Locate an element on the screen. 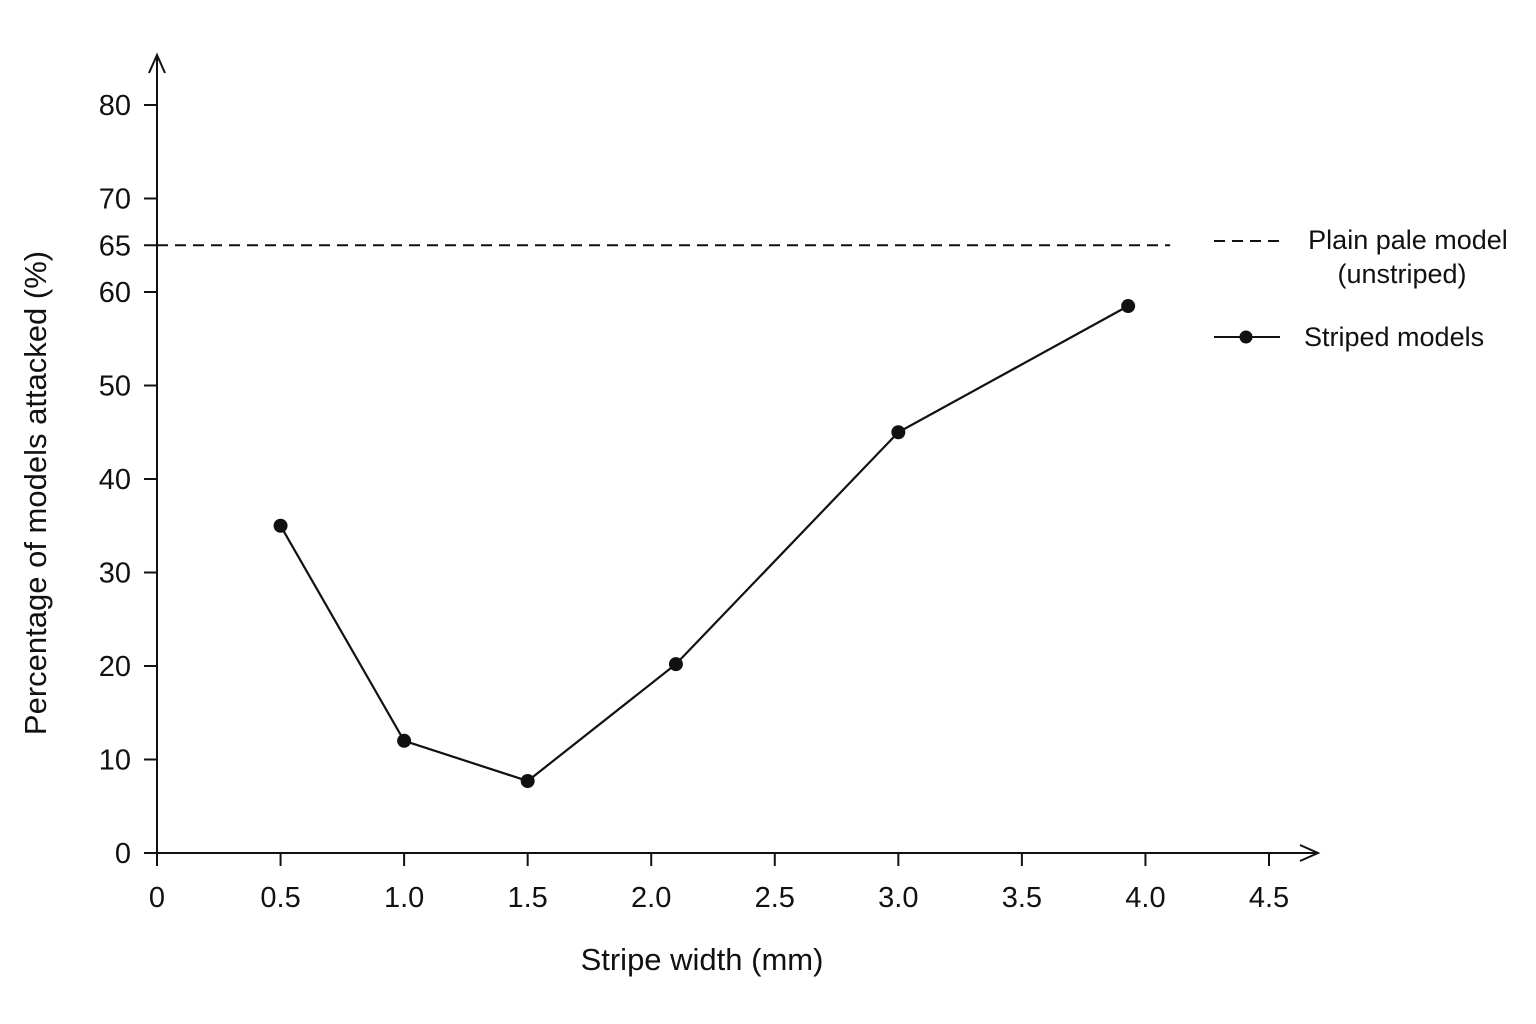 This screenshot has width=1536, height=1024. y-tick-label: 80 is located at coordinates (115, 106).